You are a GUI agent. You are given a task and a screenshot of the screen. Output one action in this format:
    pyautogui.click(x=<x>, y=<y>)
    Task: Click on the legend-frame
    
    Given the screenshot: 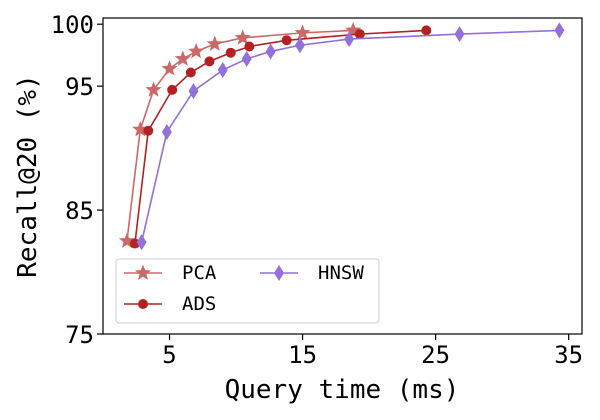 What is the action you would take?
    pyautogui.click(x=247, y=291)
    